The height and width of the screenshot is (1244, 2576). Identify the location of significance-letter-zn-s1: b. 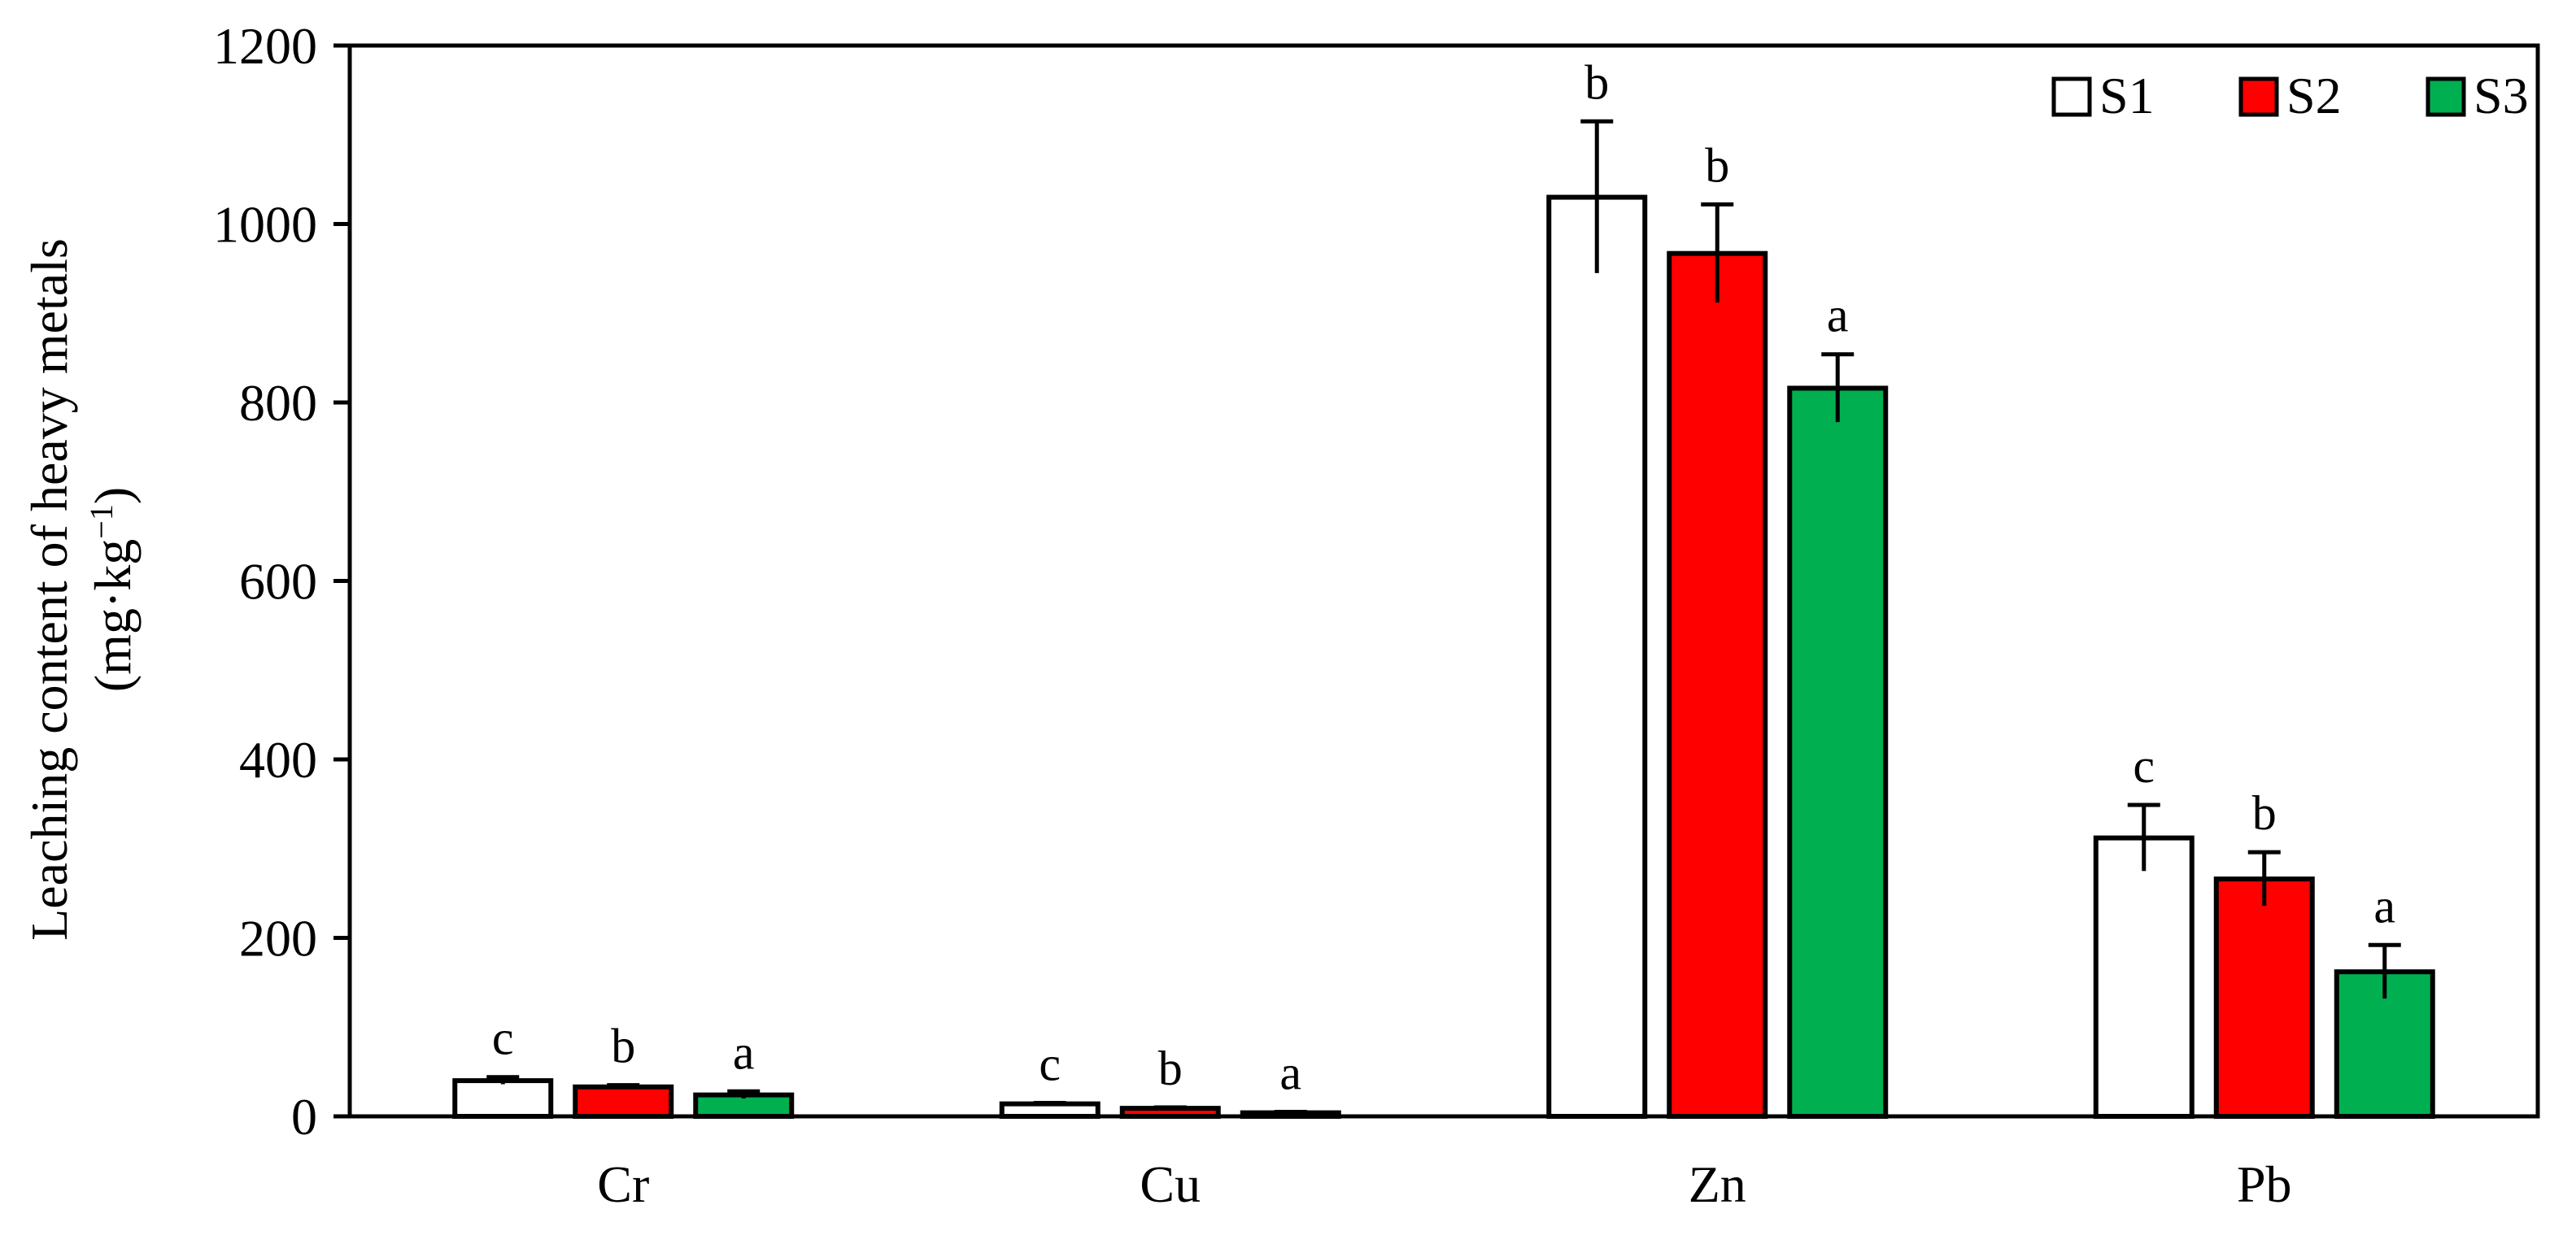
(1596, 82).